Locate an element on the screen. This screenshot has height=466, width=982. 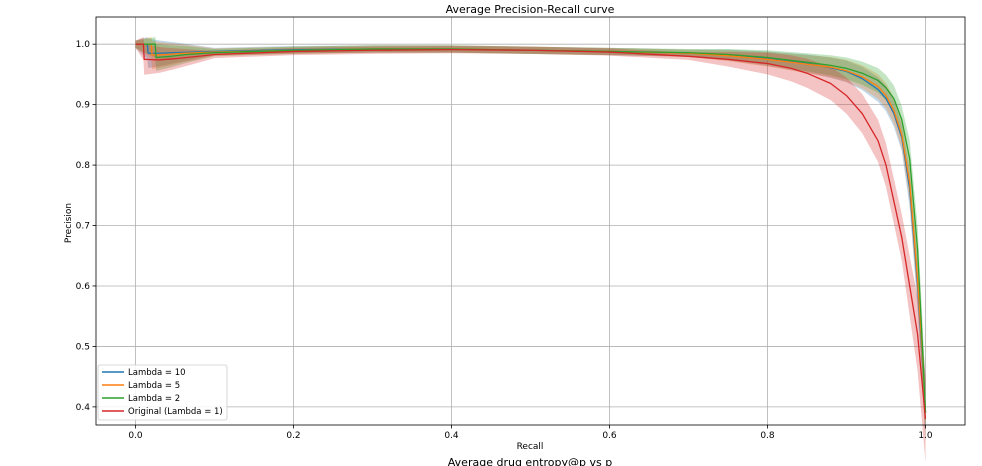
x-axis-ticks: 0.0 0.2 0.4 0.6 0.8 1.0 is located at coordinates (530, 433).